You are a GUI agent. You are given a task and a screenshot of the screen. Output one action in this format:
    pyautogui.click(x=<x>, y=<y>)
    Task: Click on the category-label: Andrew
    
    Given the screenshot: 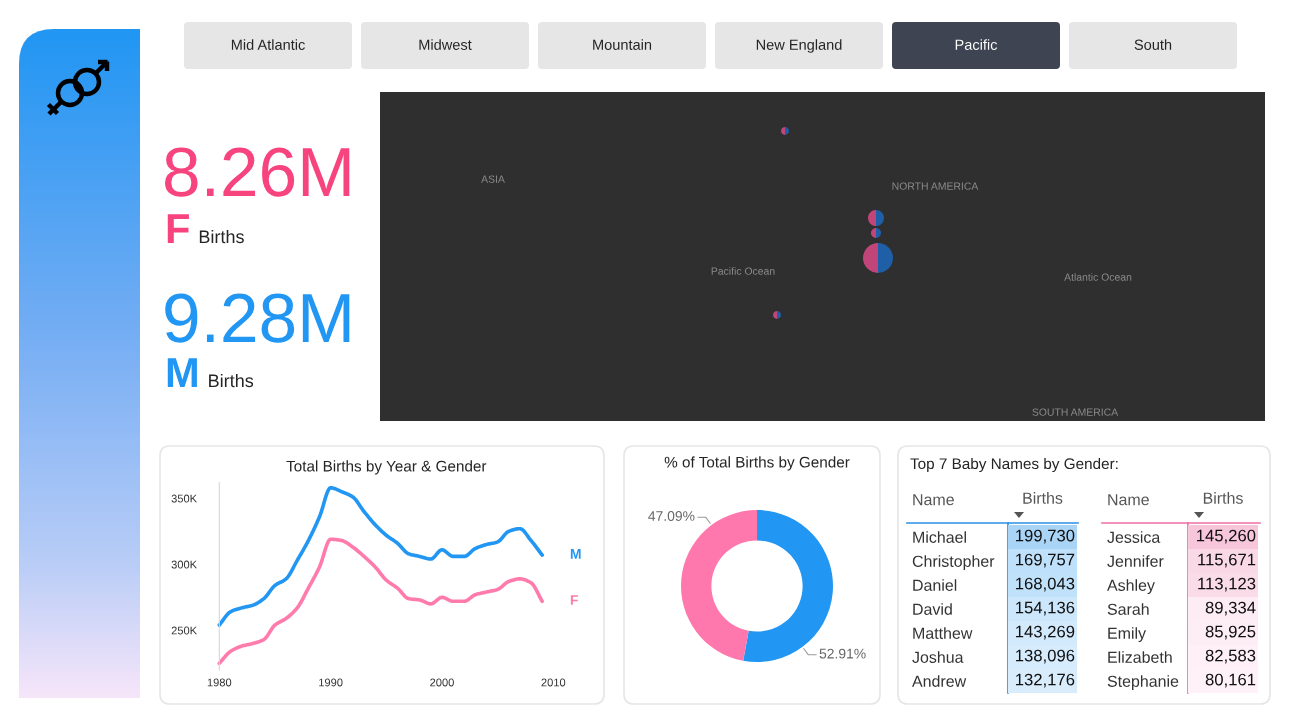 What is the action you would take?
    pyautogui.click(x=939, y=681)
    